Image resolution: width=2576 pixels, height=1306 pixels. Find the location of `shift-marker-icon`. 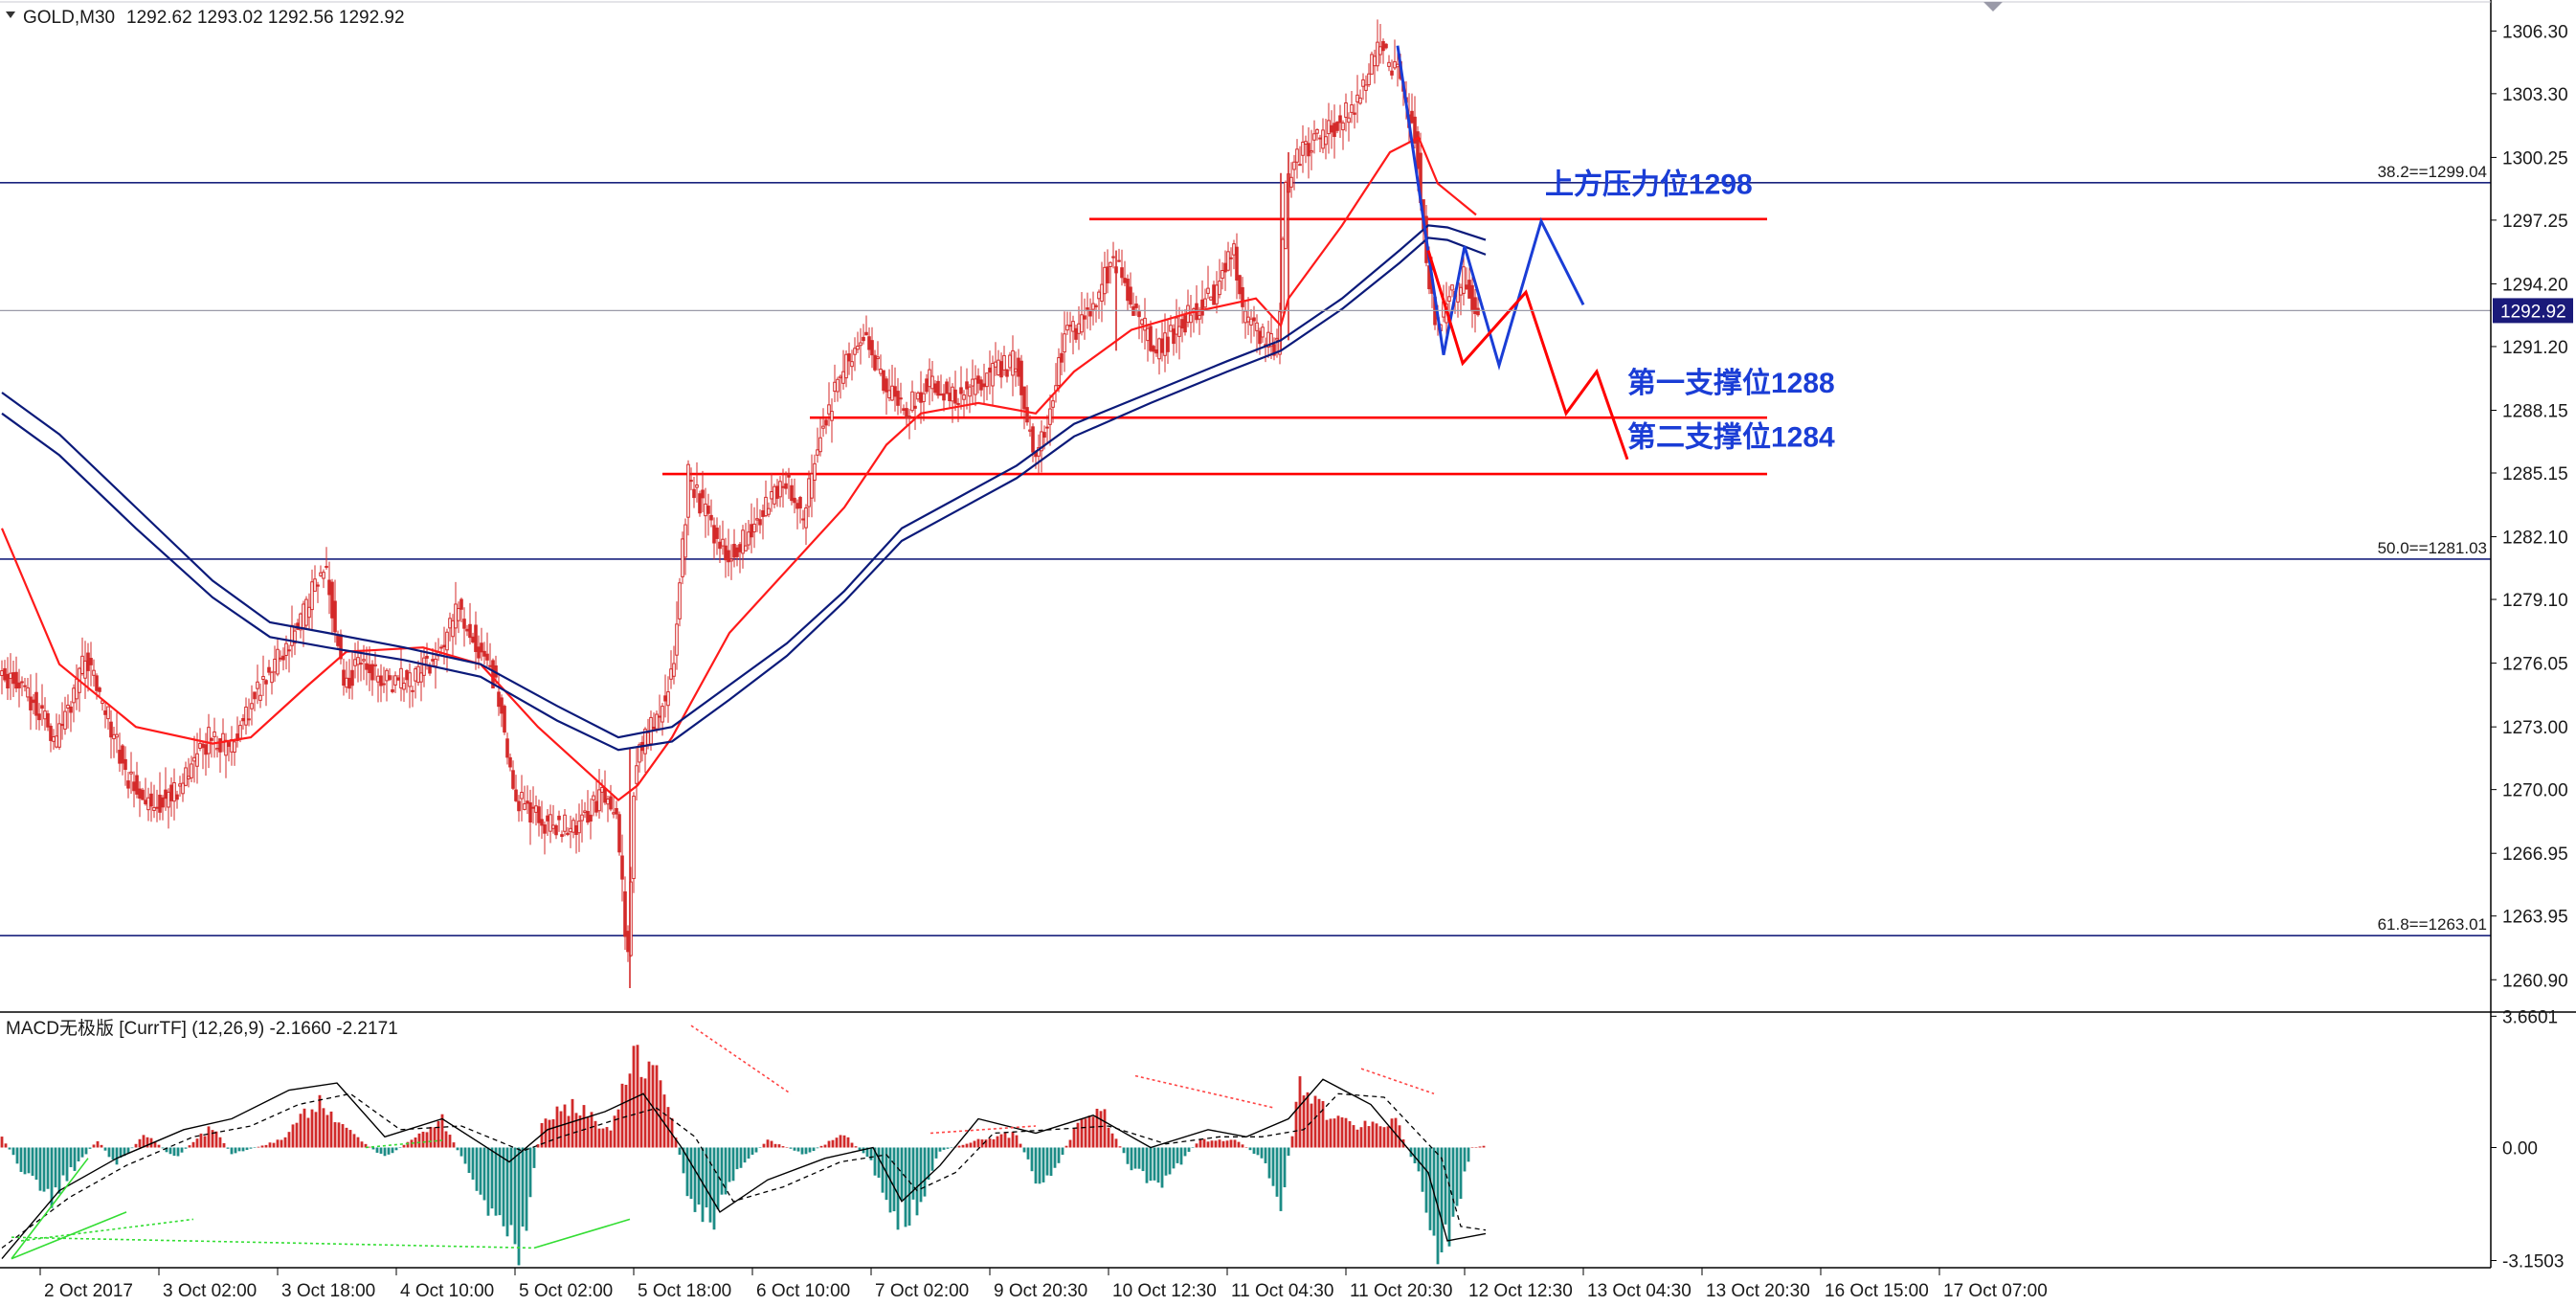

shift-marker-icon is located at coordinates (1993, 7).